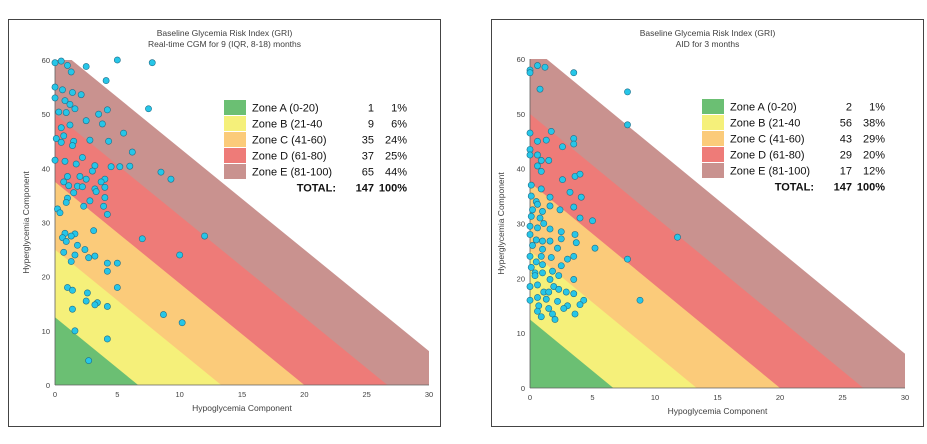  What do you see at coordinates (846, 124) in the screenshot?
I see `legend-count: 56` at bounding box center [846, 124].